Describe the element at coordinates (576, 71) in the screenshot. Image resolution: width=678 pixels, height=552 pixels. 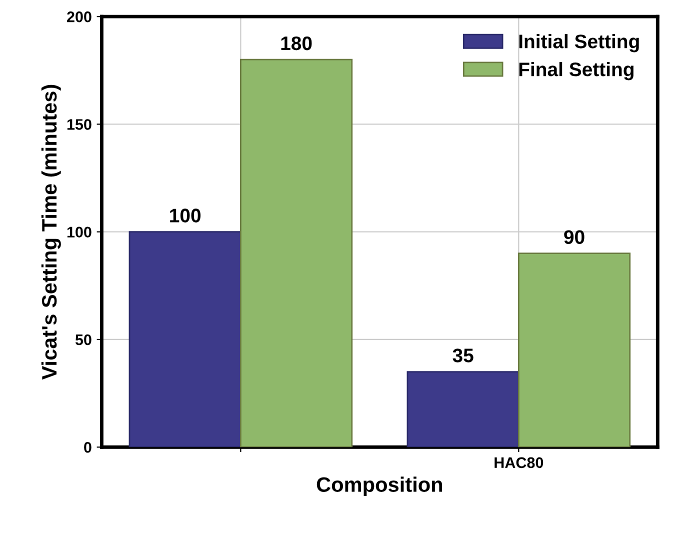
I see `legend-label: Final Setting` at that location.